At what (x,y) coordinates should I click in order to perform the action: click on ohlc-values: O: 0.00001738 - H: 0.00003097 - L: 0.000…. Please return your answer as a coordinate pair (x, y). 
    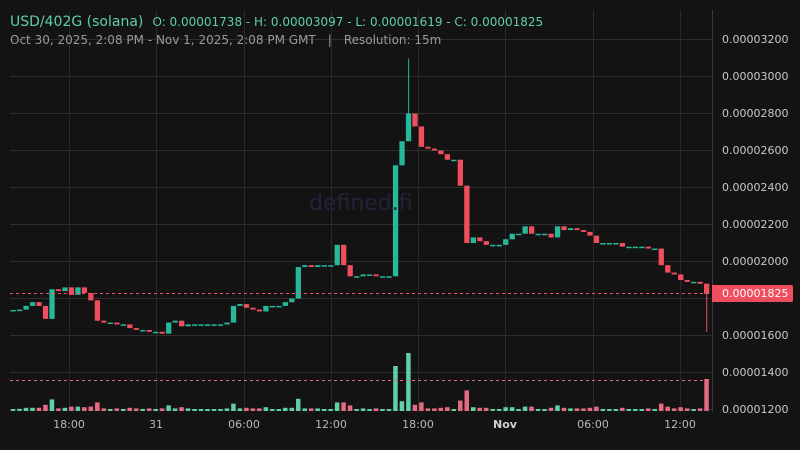
    Looking at the image, I should click on (348, 22).